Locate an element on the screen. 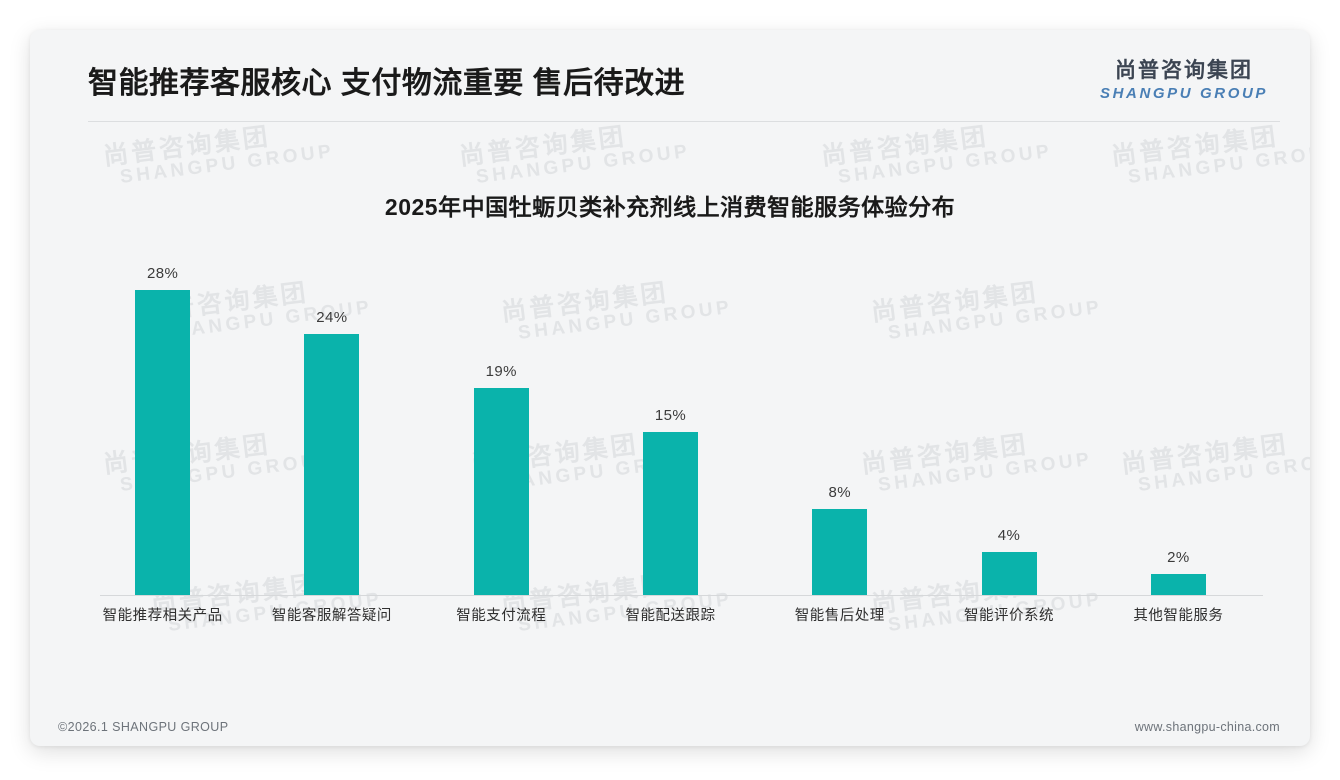 The height and width of the screenshot is (780, 1340). bar-value-label: 8% is located at coordinates (839, 492).